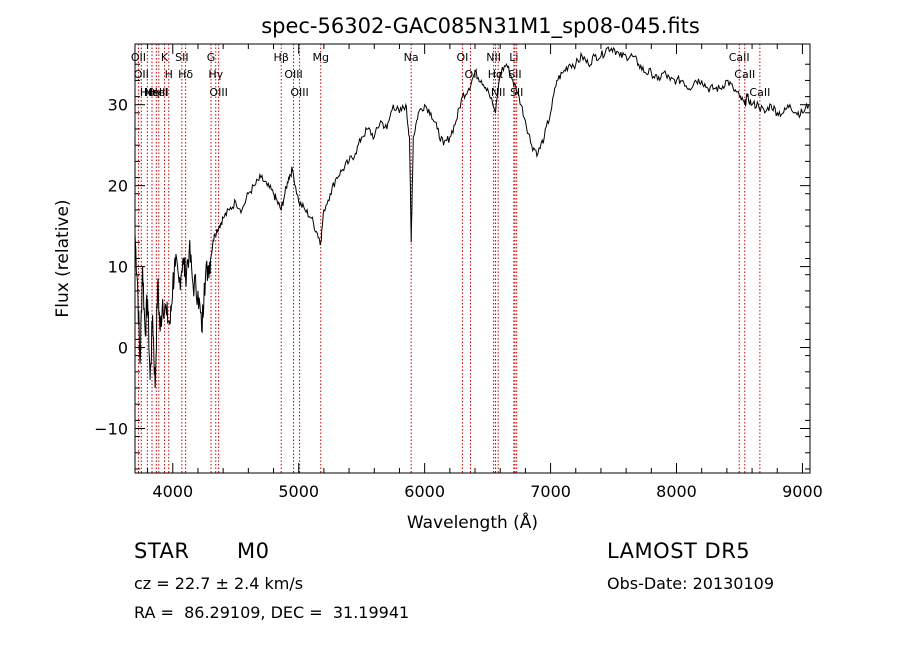 This screenshot has height=649, width=900. I want to click on y-tick-label: 20, so click(118, 186).